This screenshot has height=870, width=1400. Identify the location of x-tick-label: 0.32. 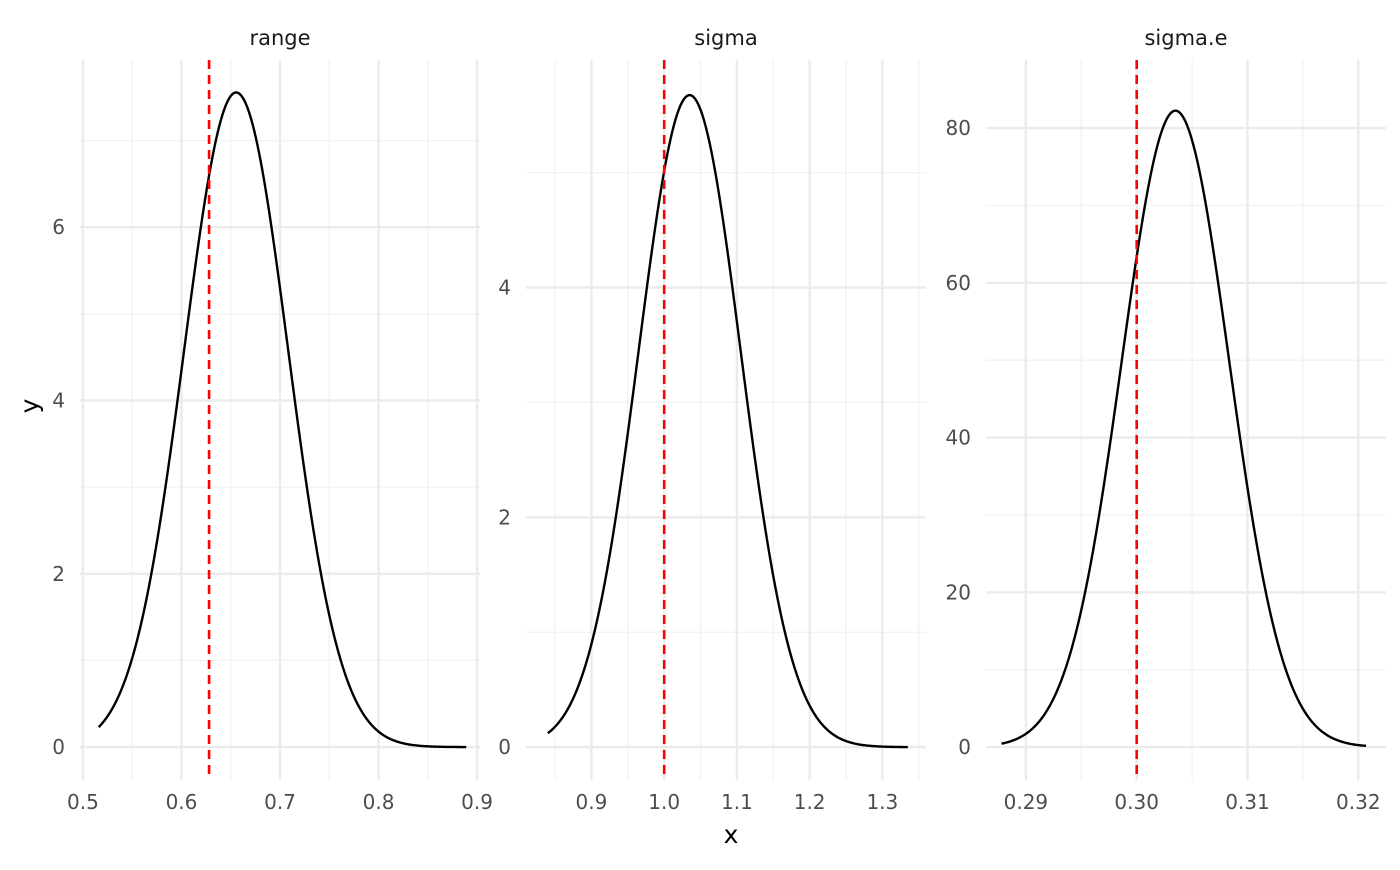
(1358, 802).